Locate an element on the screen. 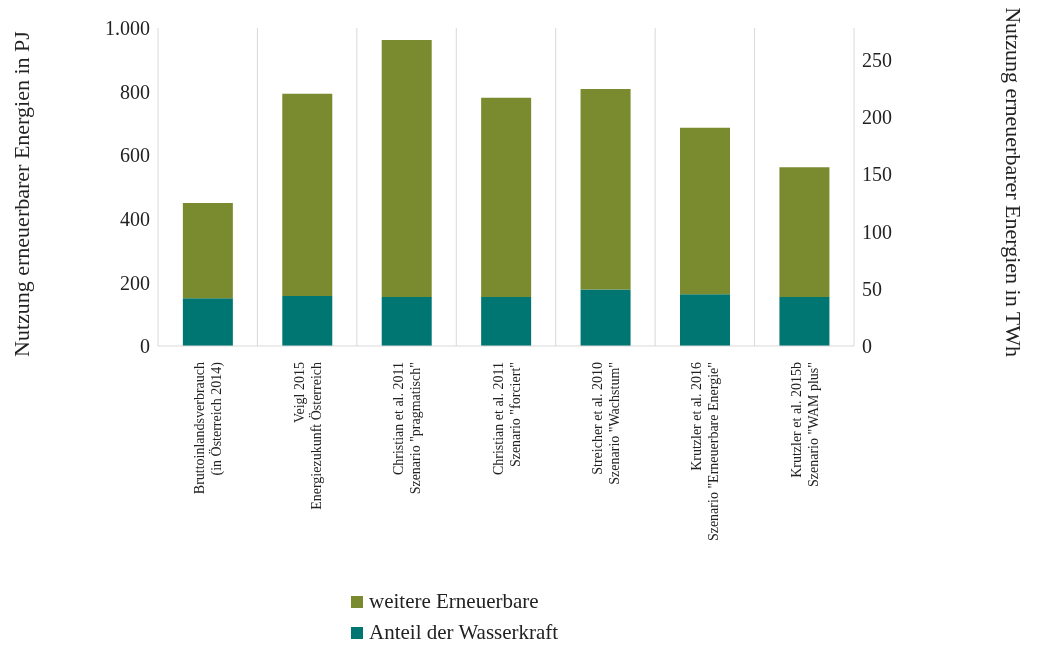 The width and height of the screenshot is (1042, 655). x-tick-label: Christian et al. 2011 Szenario "pragmatisch" is located at coordinates (407, 428).